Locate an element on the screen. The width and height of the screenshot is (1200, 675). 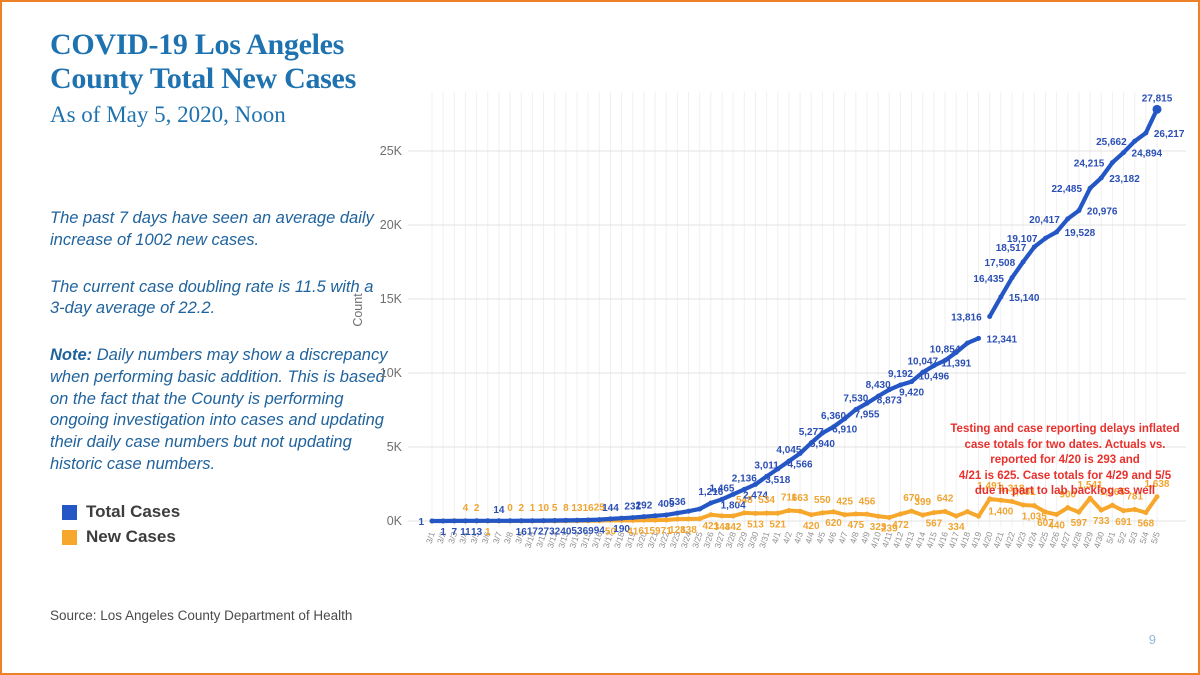
svg-text: 3/30 is located at coordinates (753, 539).